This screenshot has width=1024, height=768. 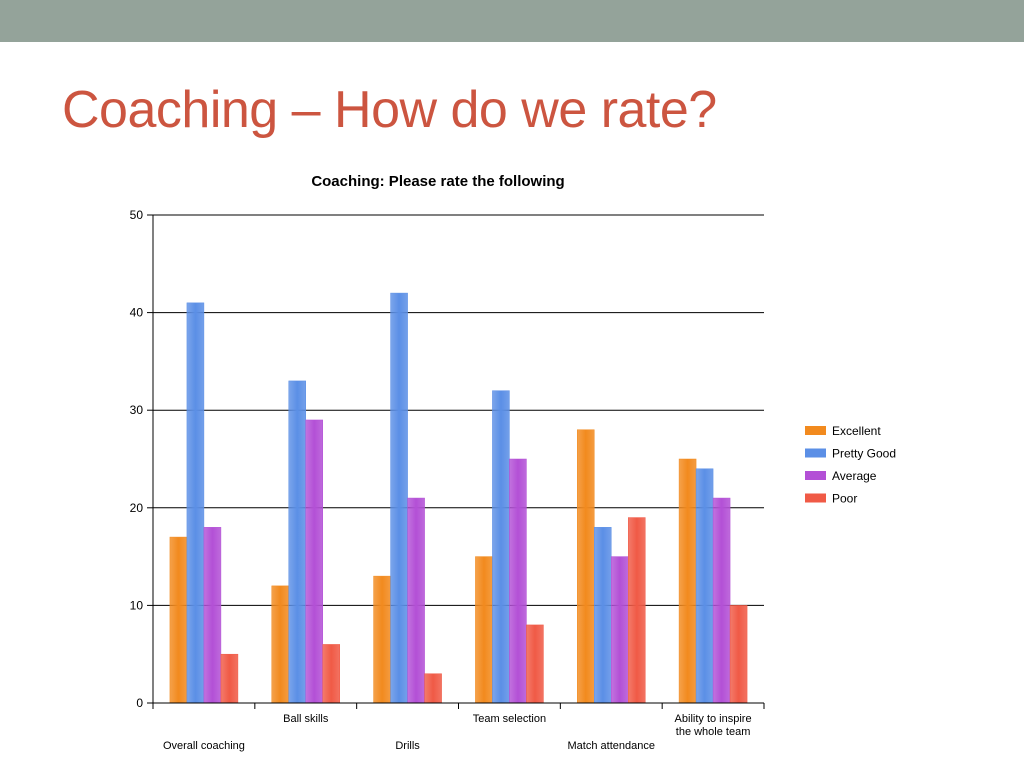 What do you see at coordinates (306, 719) in the screenshot?
I see `x-tick-label: Ball skills` at bounding box center [306, 719].